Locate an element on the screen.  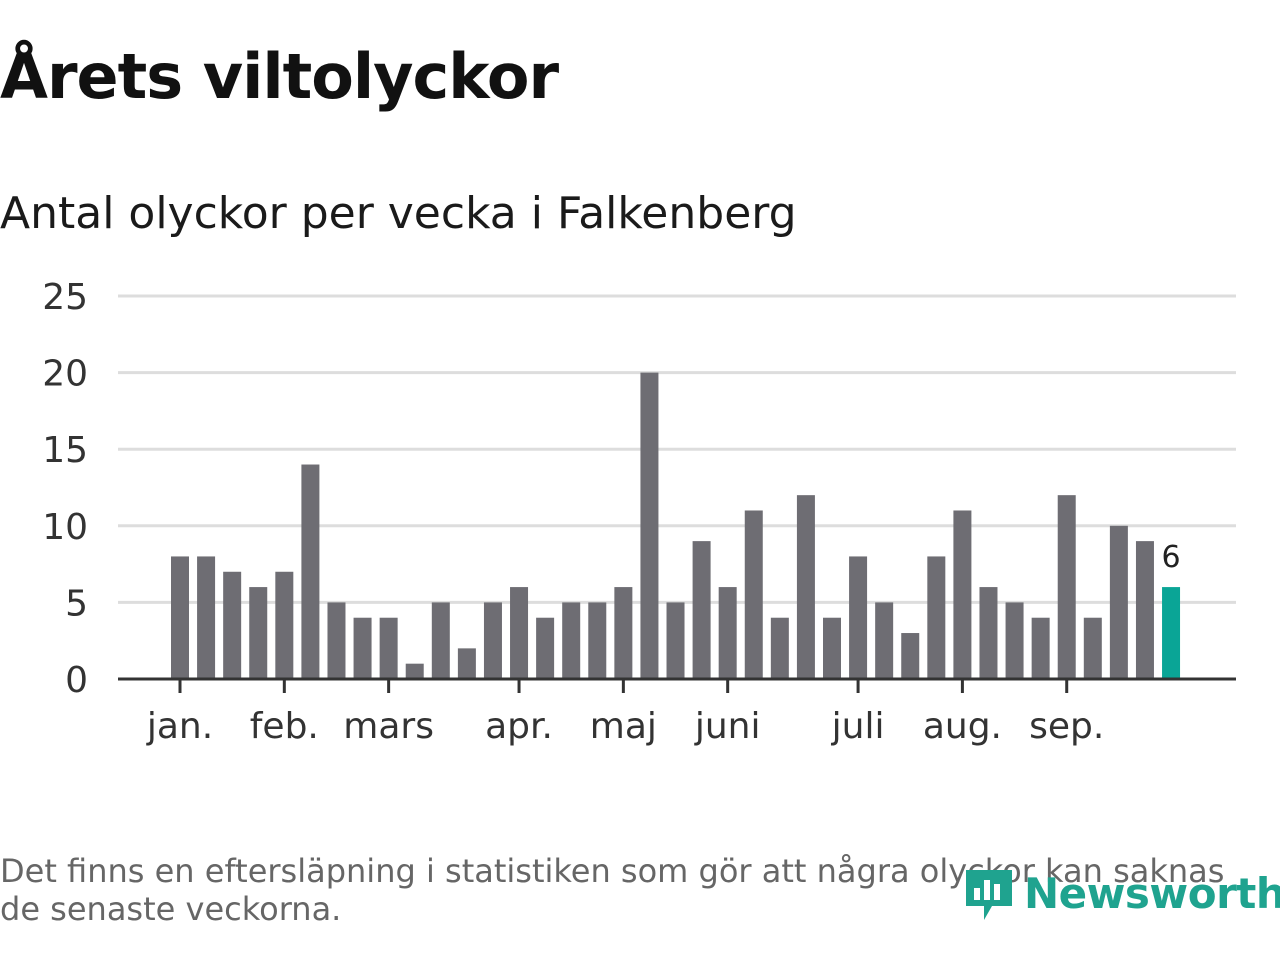
x-tick-label-sep.: sep. is located at coordinates (1066, 726).